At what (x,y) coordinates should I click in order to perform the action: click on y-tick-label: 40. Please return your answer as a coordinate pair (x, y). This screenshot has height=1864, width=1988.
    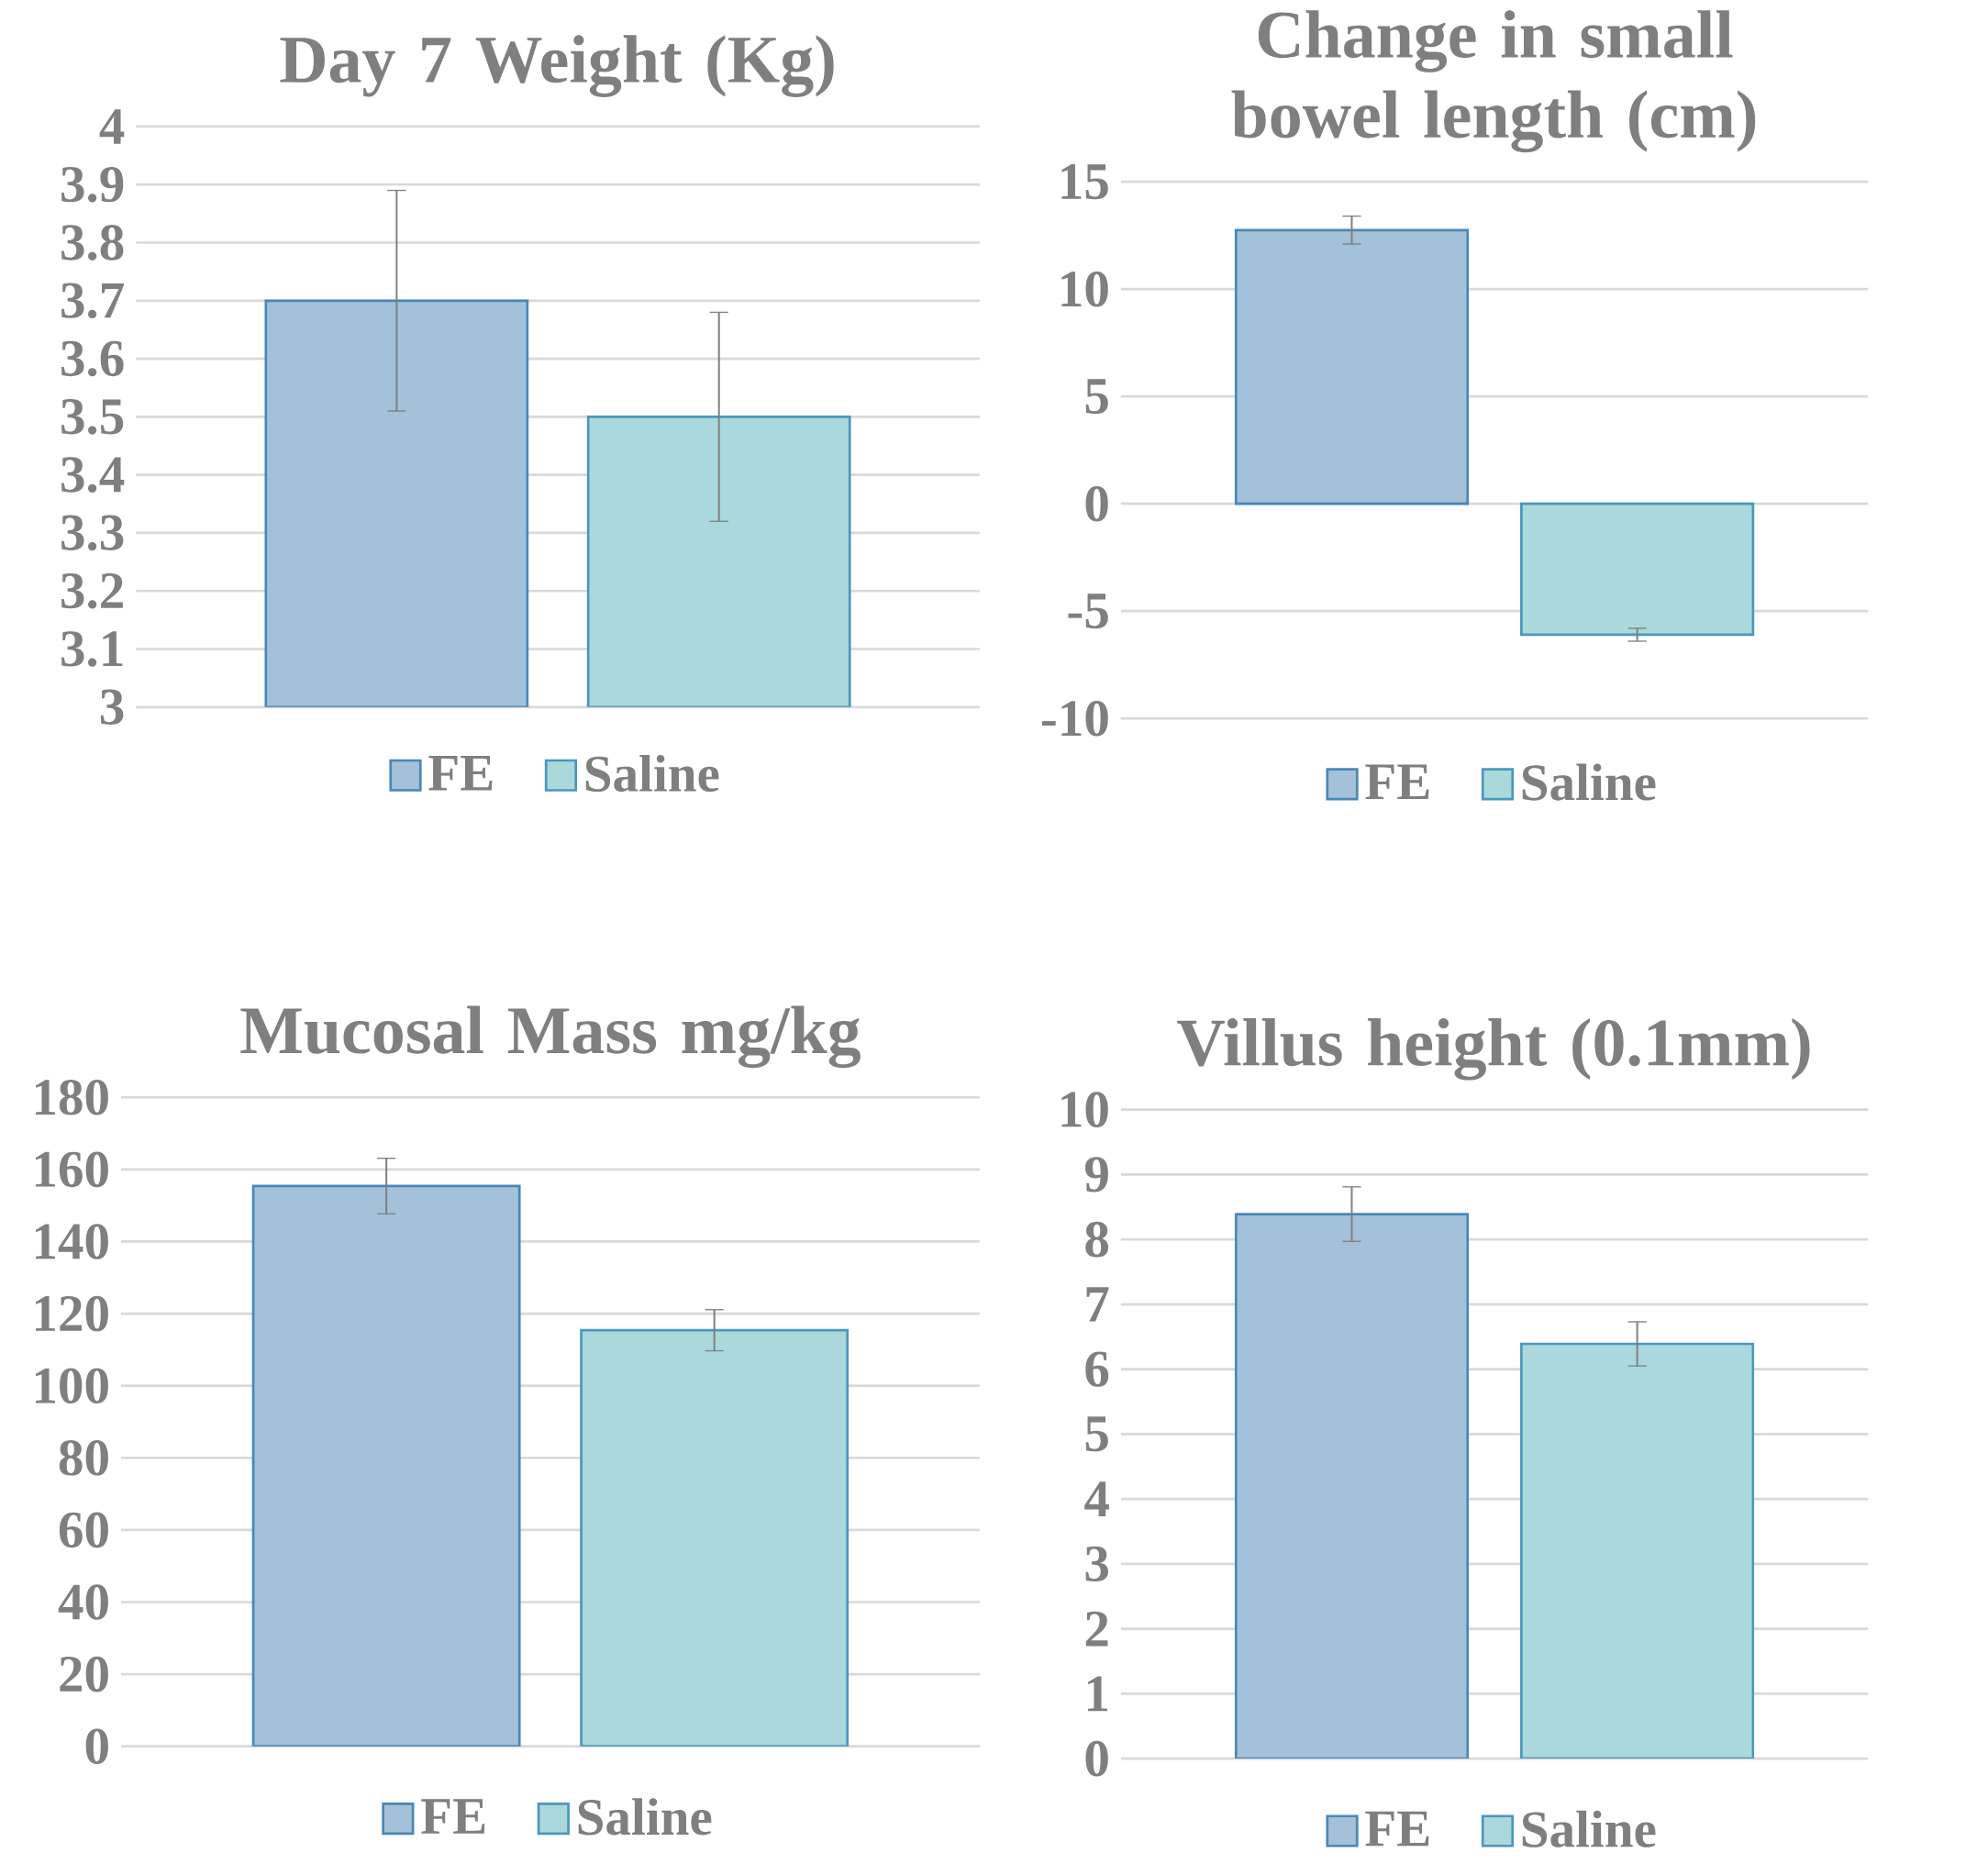
    Looking at the image, I should click on (83, 1602).